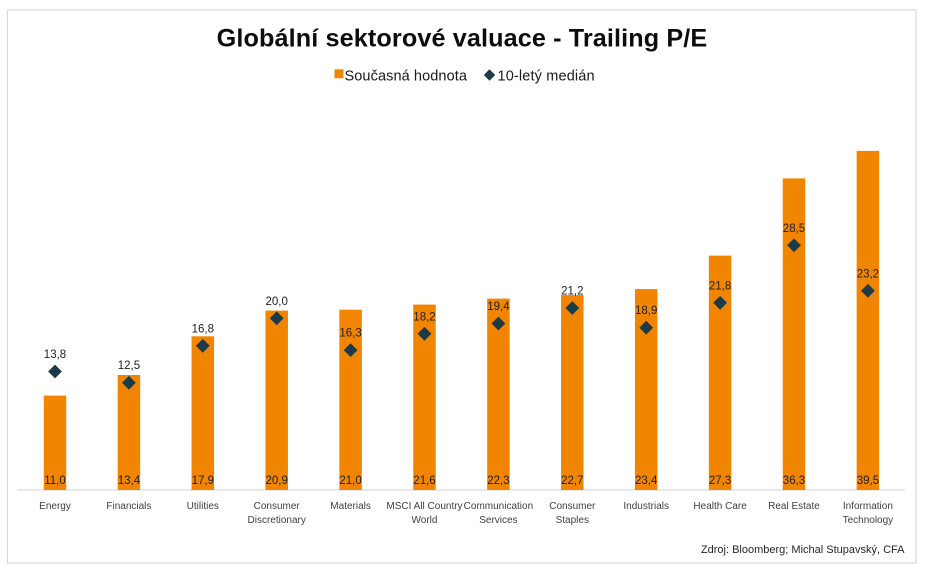 Image resolution: width=928 pixels, height=581 pixels. I want to click on svg-text: 19,4, so click(498, 307).